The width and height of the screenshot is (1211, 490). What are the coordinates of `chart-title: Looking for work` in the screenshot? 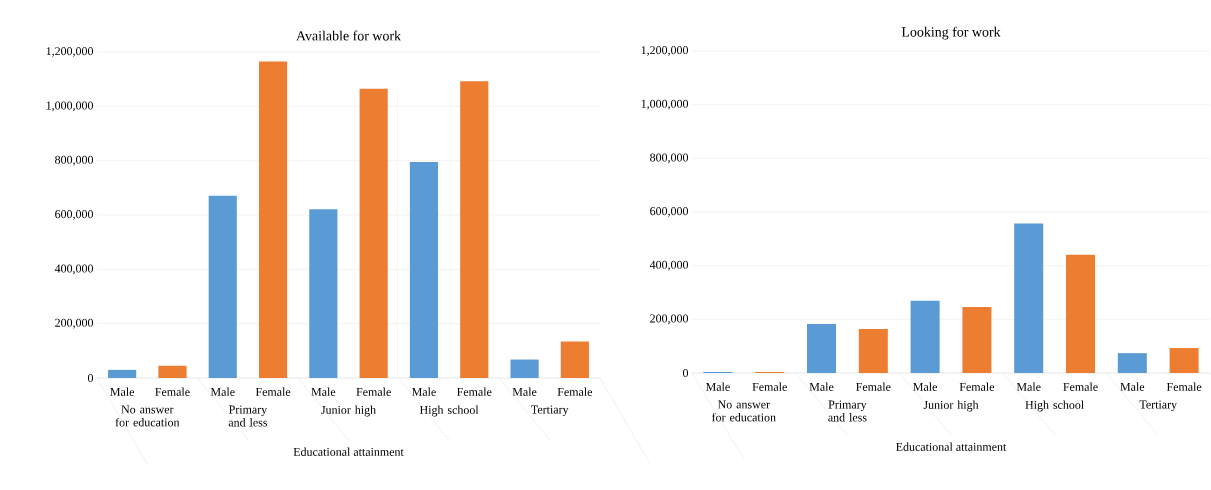 It's located at (951, 33).